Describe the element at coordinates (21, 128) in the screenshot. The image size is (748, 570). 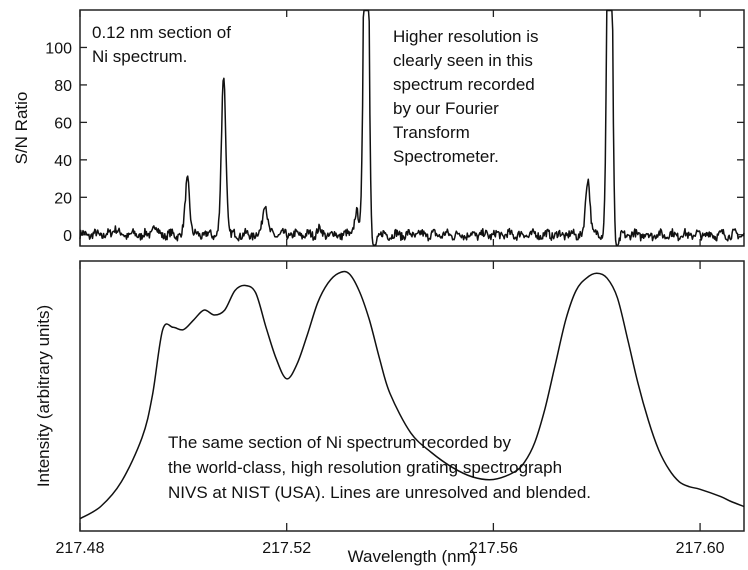
I see `top-y-axis-title: S/N Ratio` at that location.